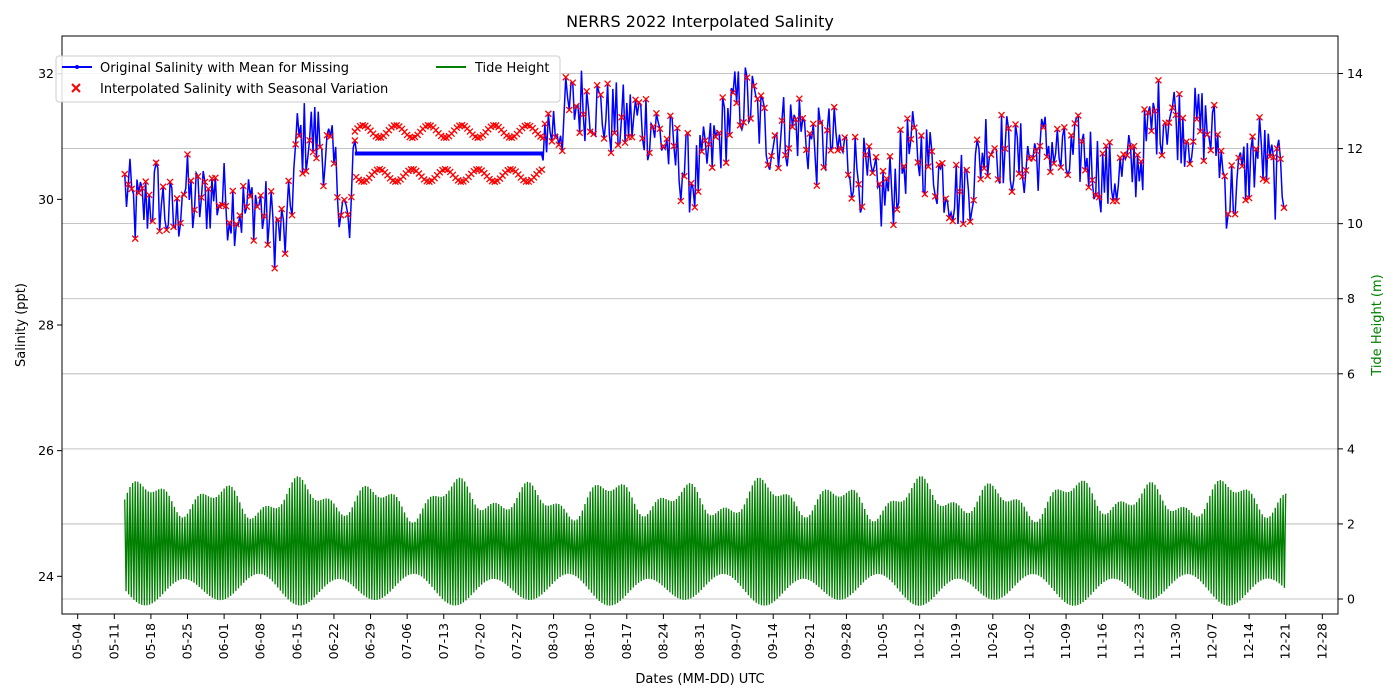 The width and height of the screenshot is (1400, 700). What do you see at coordinates (46, 325) in the screenshot?
I see `y-tick-label: 28` at bounding box center [46, 325].